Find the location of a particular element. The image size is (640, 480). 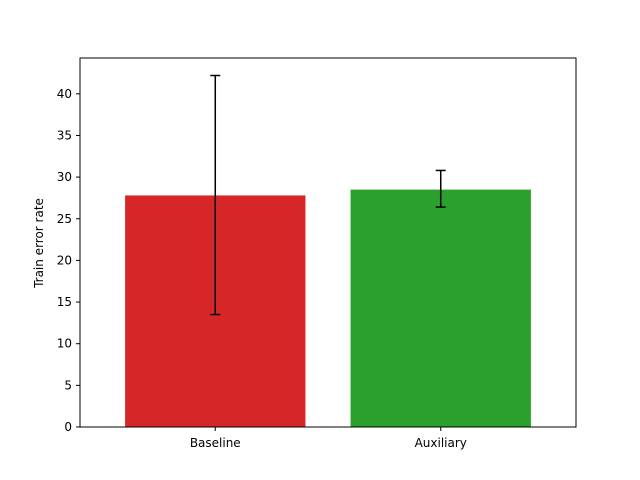

x-tick-label: Auxiliary is located at coordinates (441, 443).